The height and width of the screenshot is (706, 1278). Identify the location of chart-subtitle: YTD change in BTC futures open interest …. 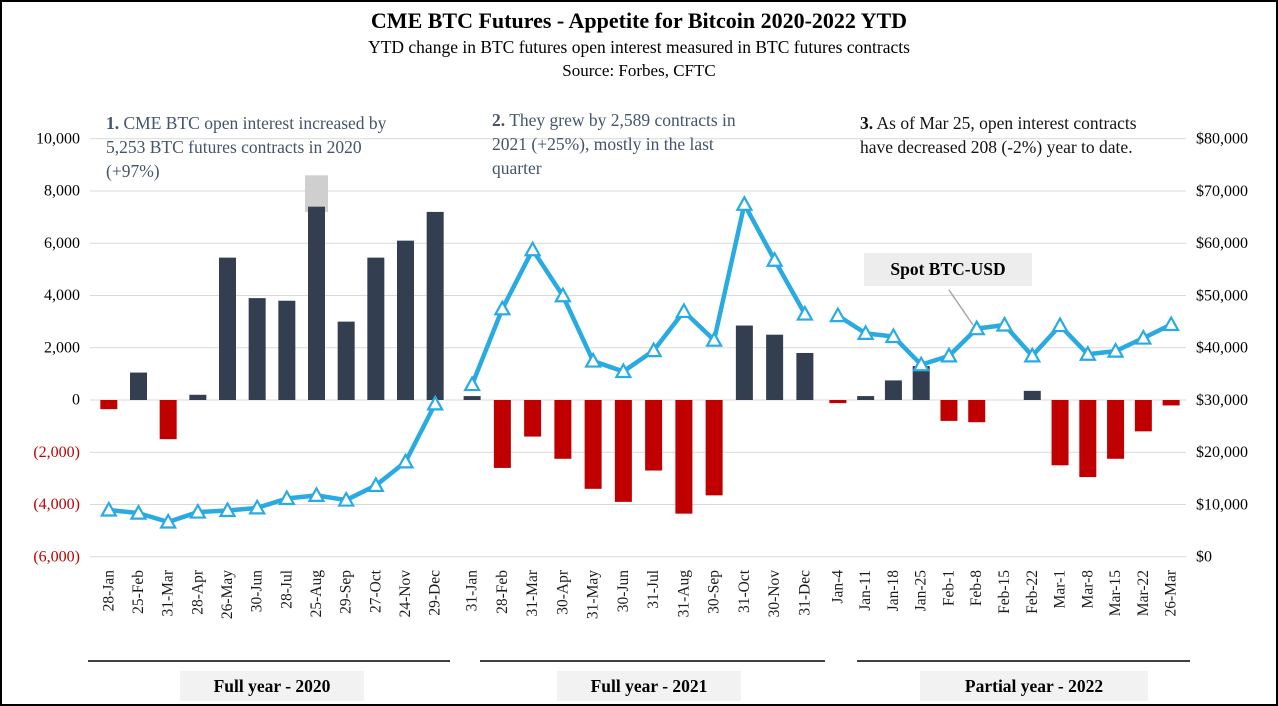
(639, 47).